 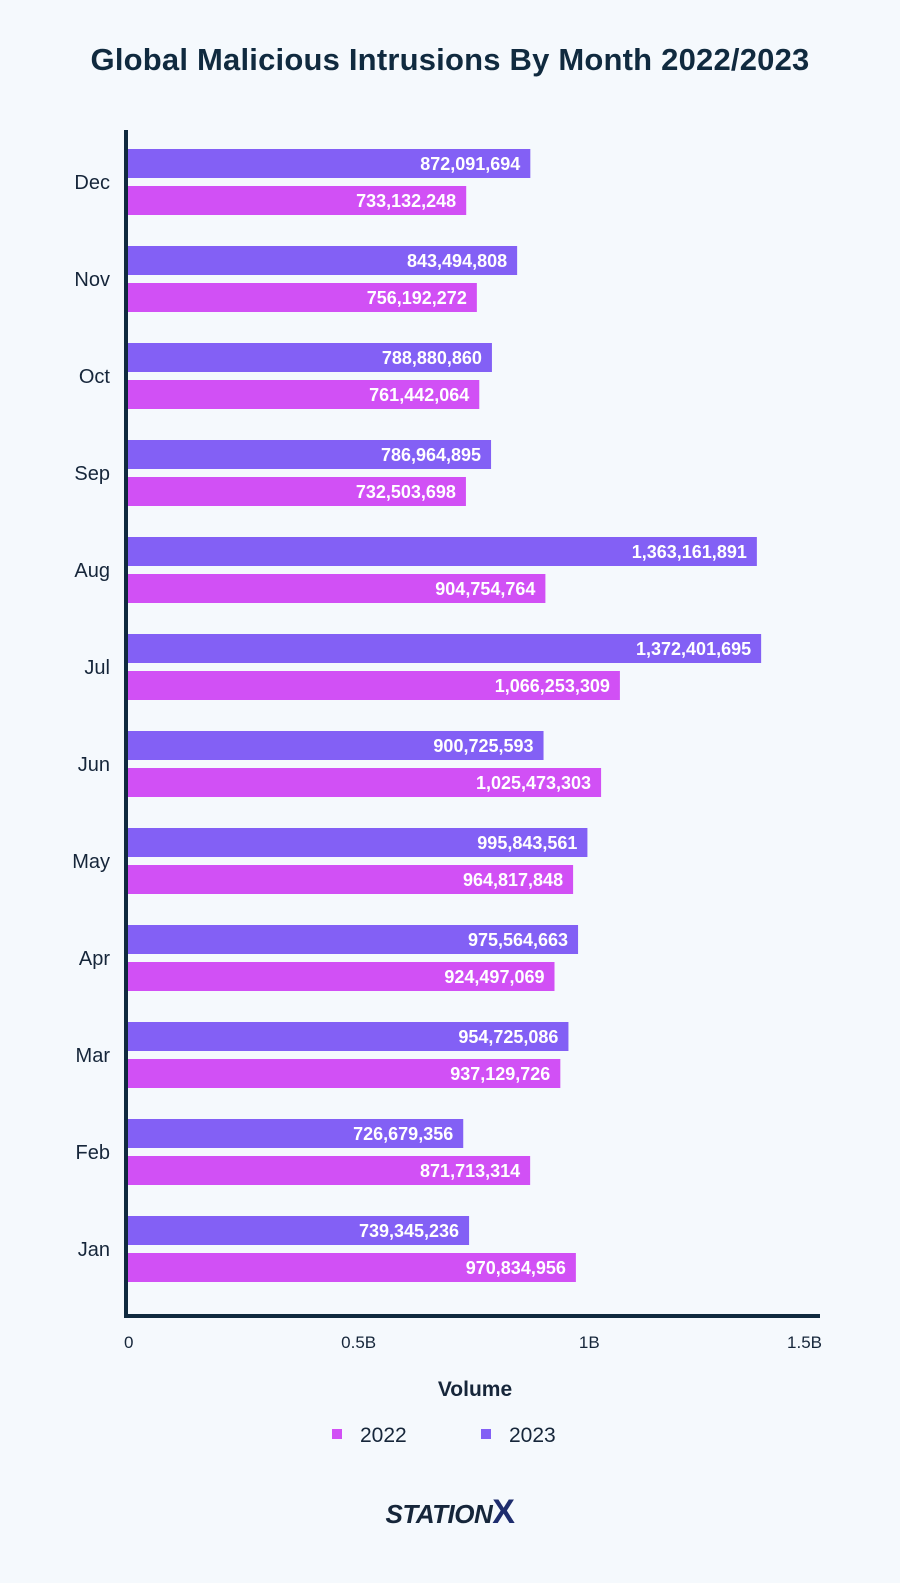 I want to click on bar-jun-2022, so click(x=365, y=782).